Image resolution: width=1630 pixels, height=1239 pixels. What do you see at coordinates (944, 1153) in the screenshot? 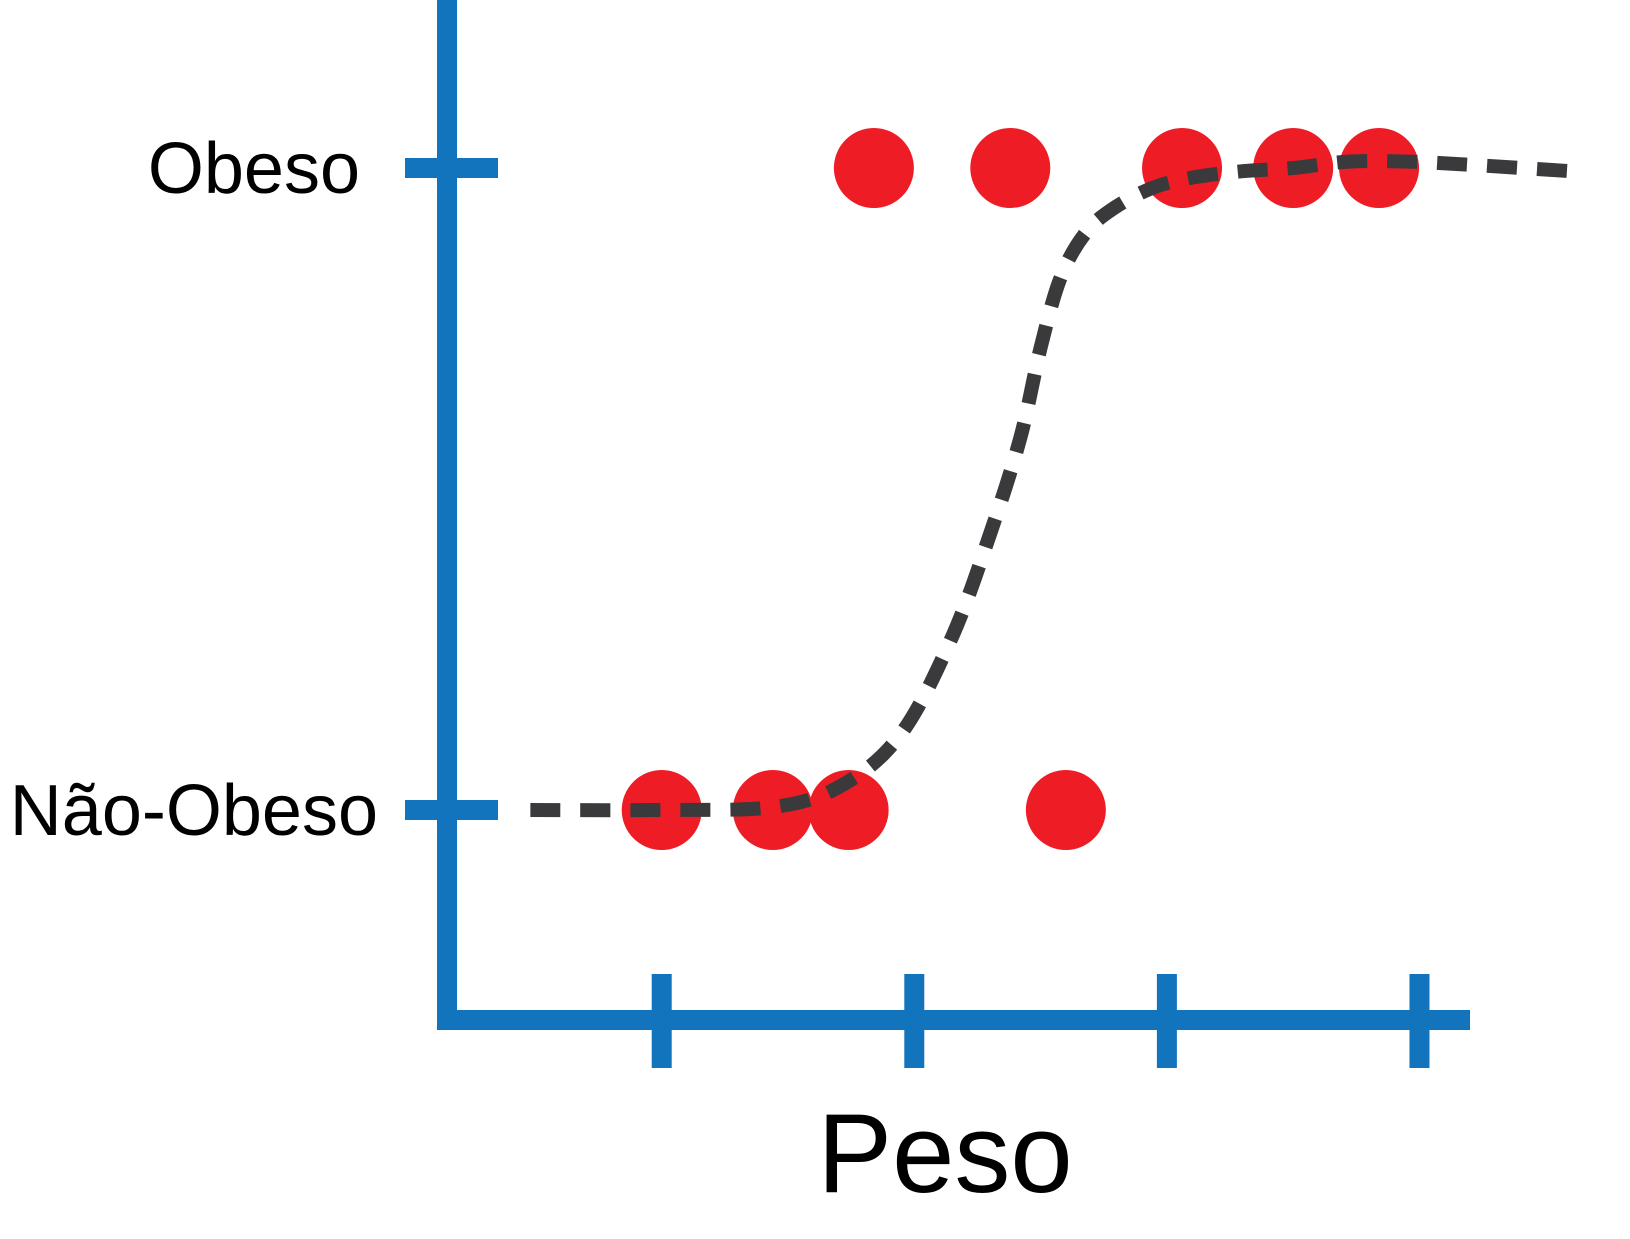
I see `x-axis-label: Peso` at bounding box center [944, 1153].